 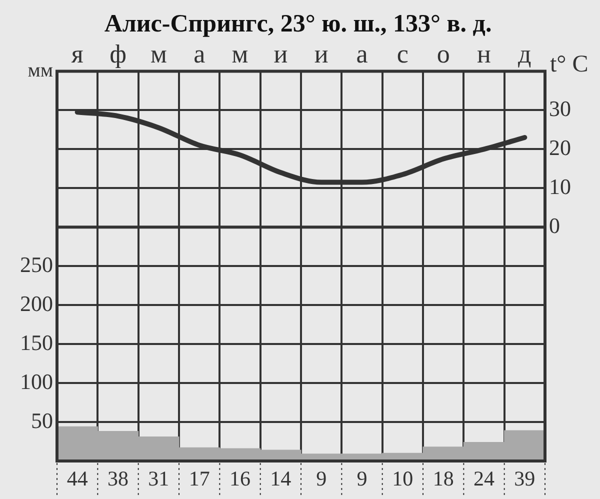 What do you see at coordinates (560, 108) in the screenshot?
I see `y2-tick-label: 30` at bounding box center [560, 108].